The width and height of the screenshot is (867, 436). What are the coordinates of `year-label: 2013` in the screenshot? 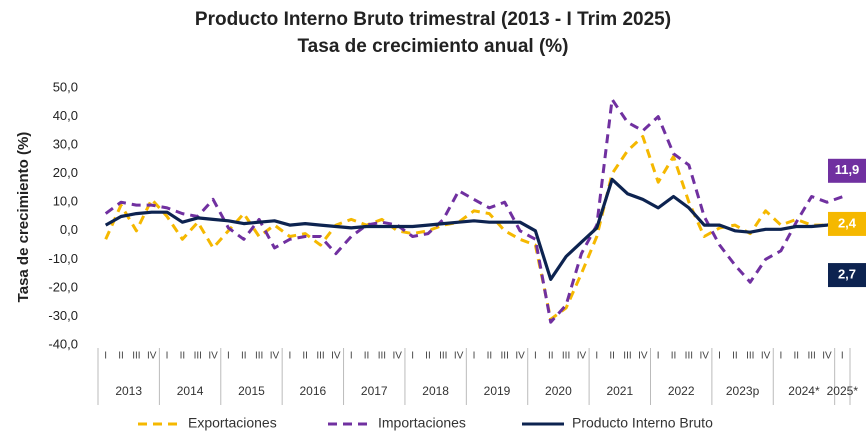 It's located at (128, 391).